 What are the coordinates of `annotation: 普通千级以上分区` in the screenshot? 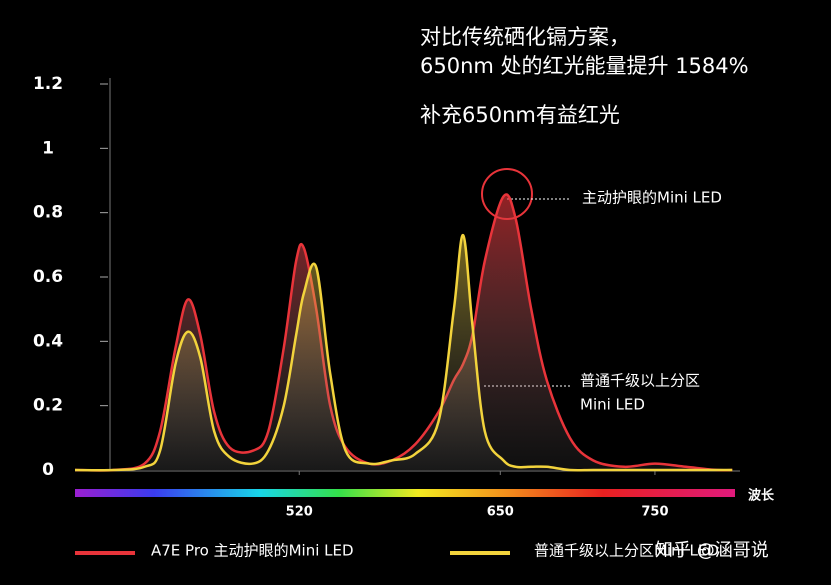 It's located at (640, 381).